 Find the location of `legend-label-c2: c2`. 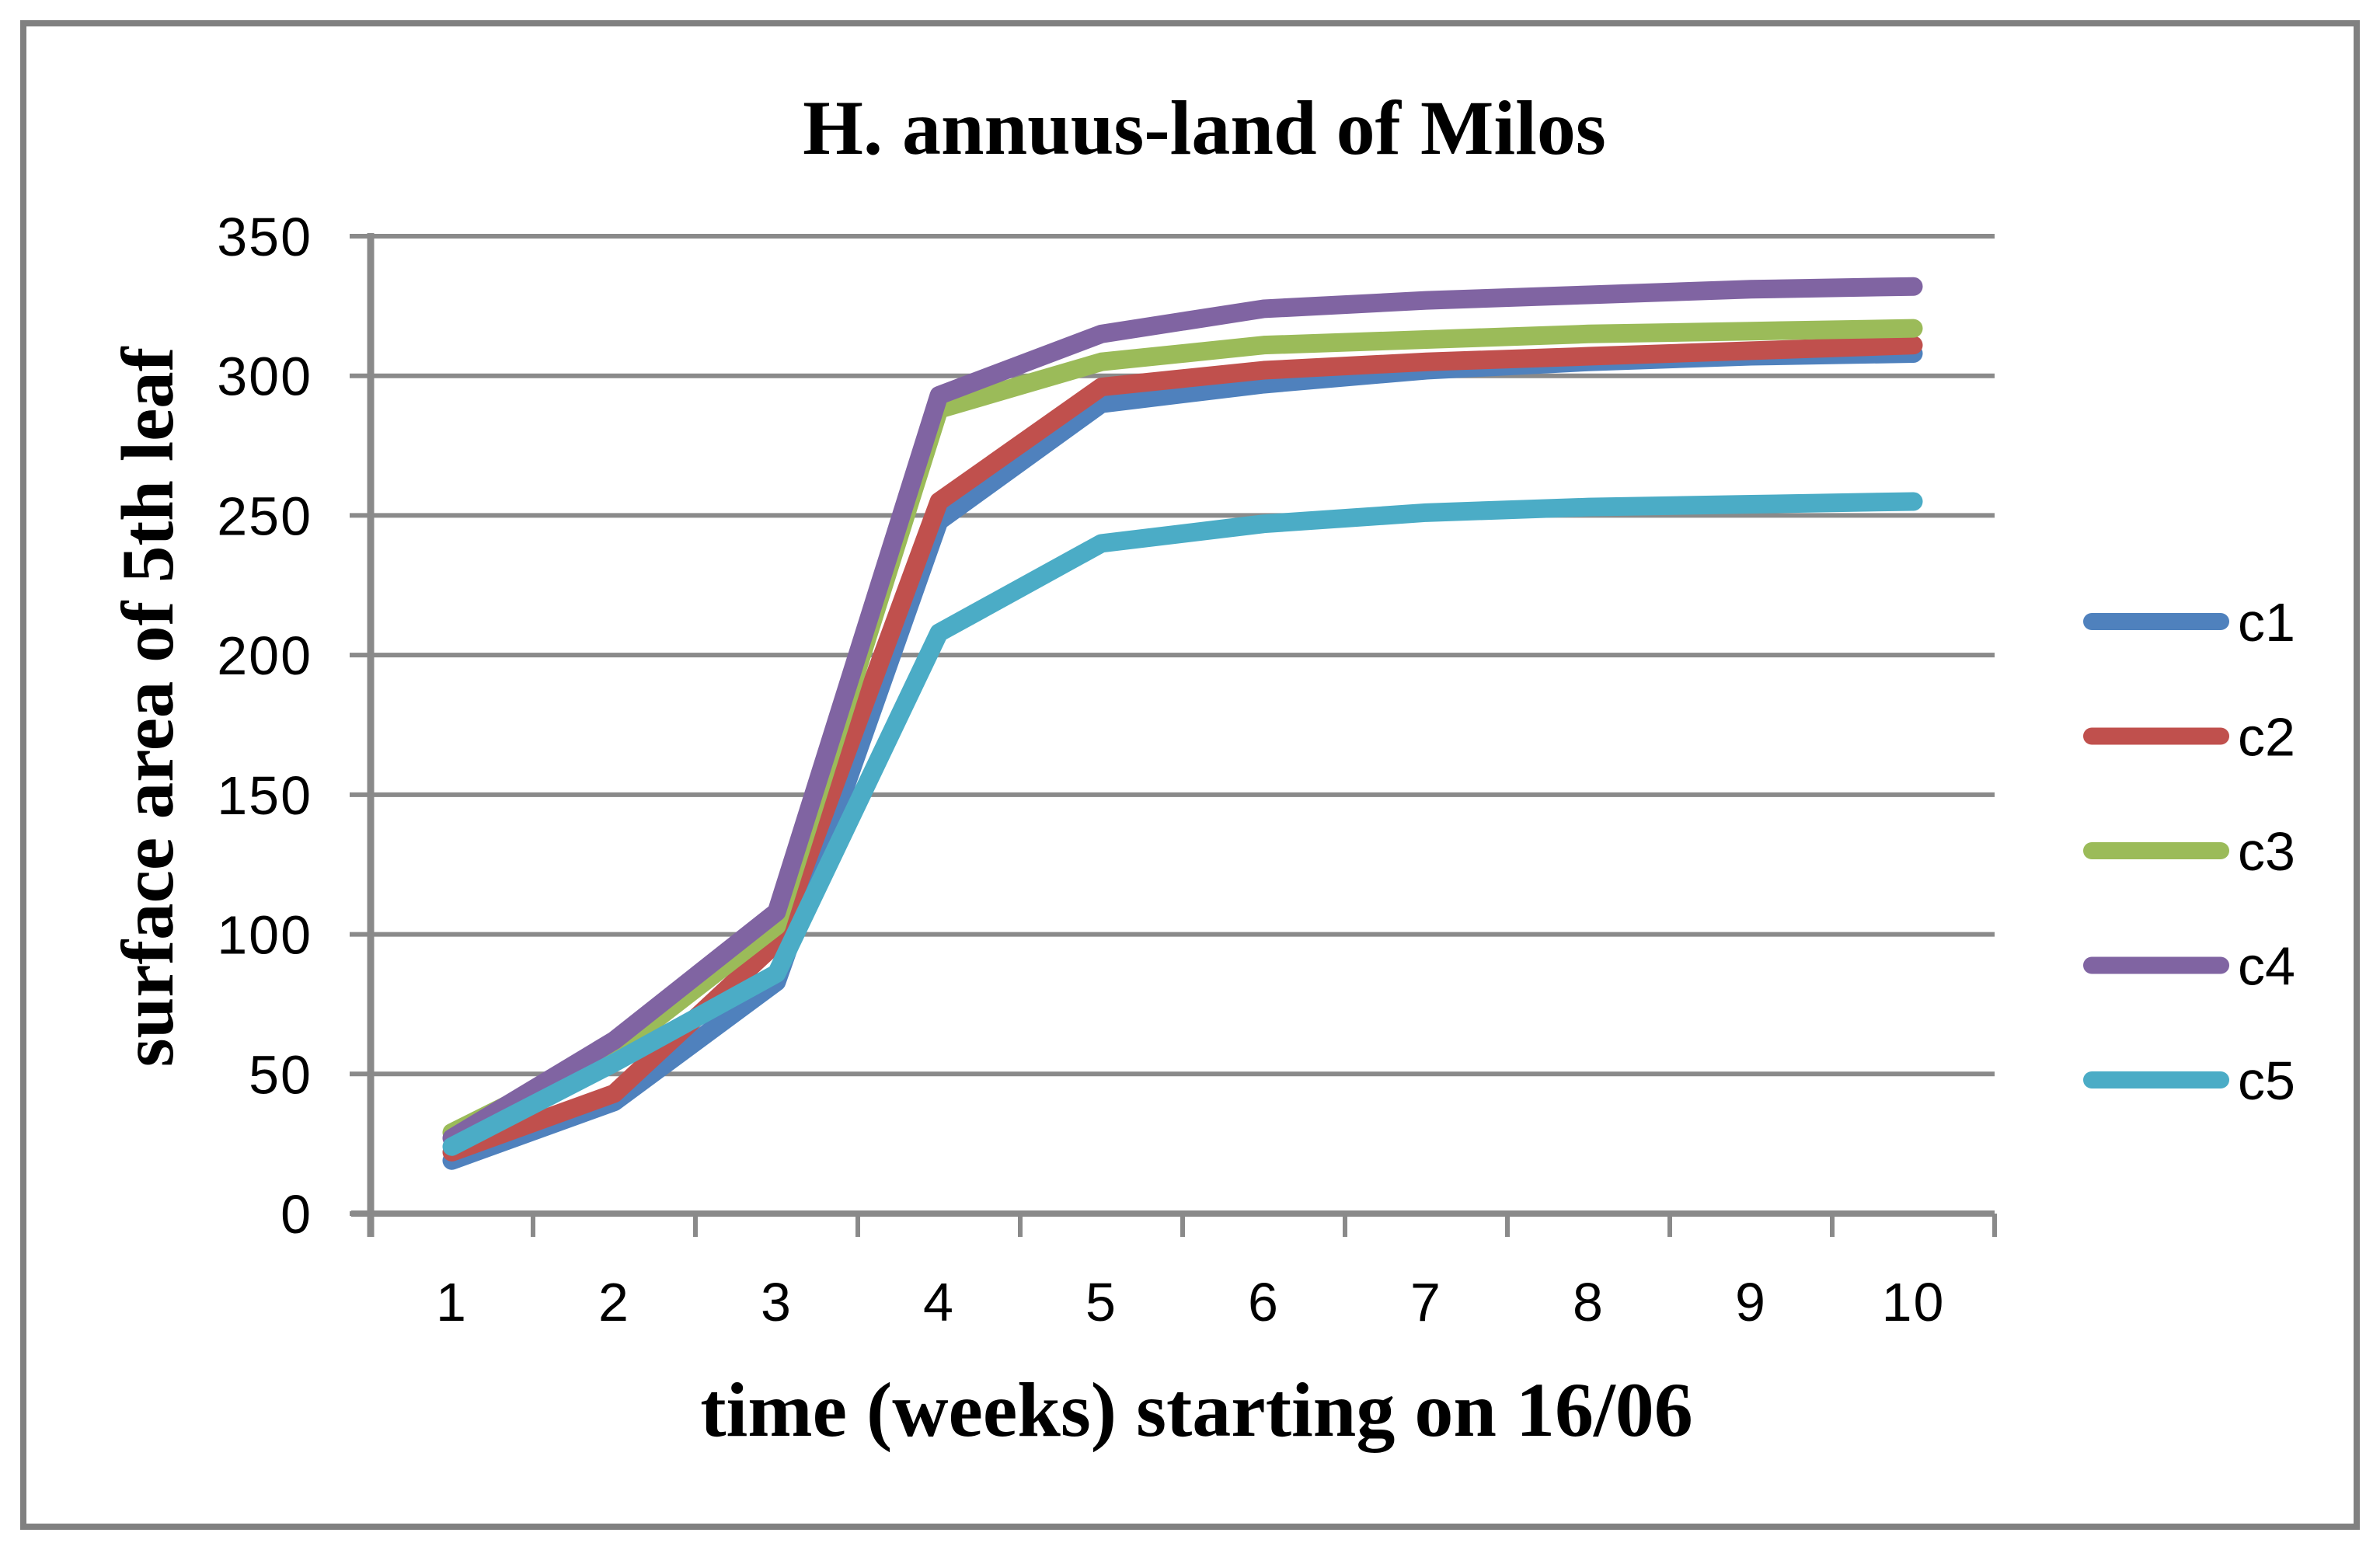

legend-label-c2: c2 is located at coordinates (2267, 737).